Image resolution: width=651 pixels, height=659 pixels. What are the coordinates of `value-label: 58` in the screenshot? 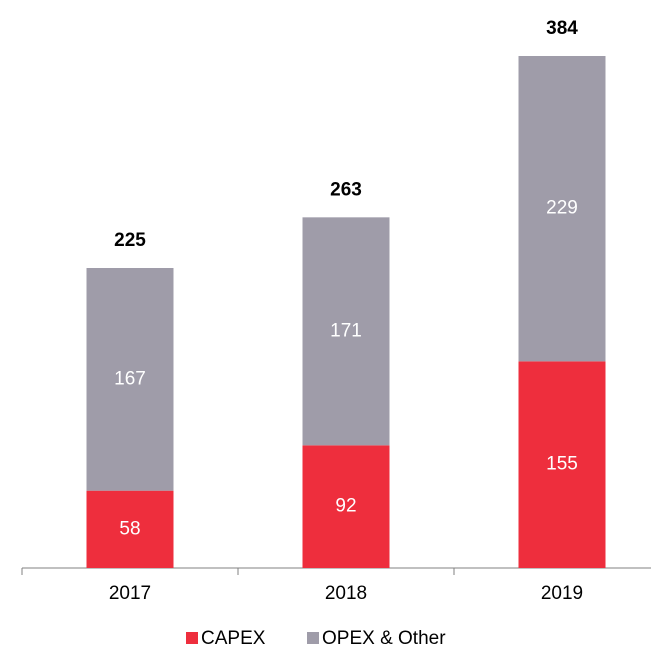 It's located at (129, 528).